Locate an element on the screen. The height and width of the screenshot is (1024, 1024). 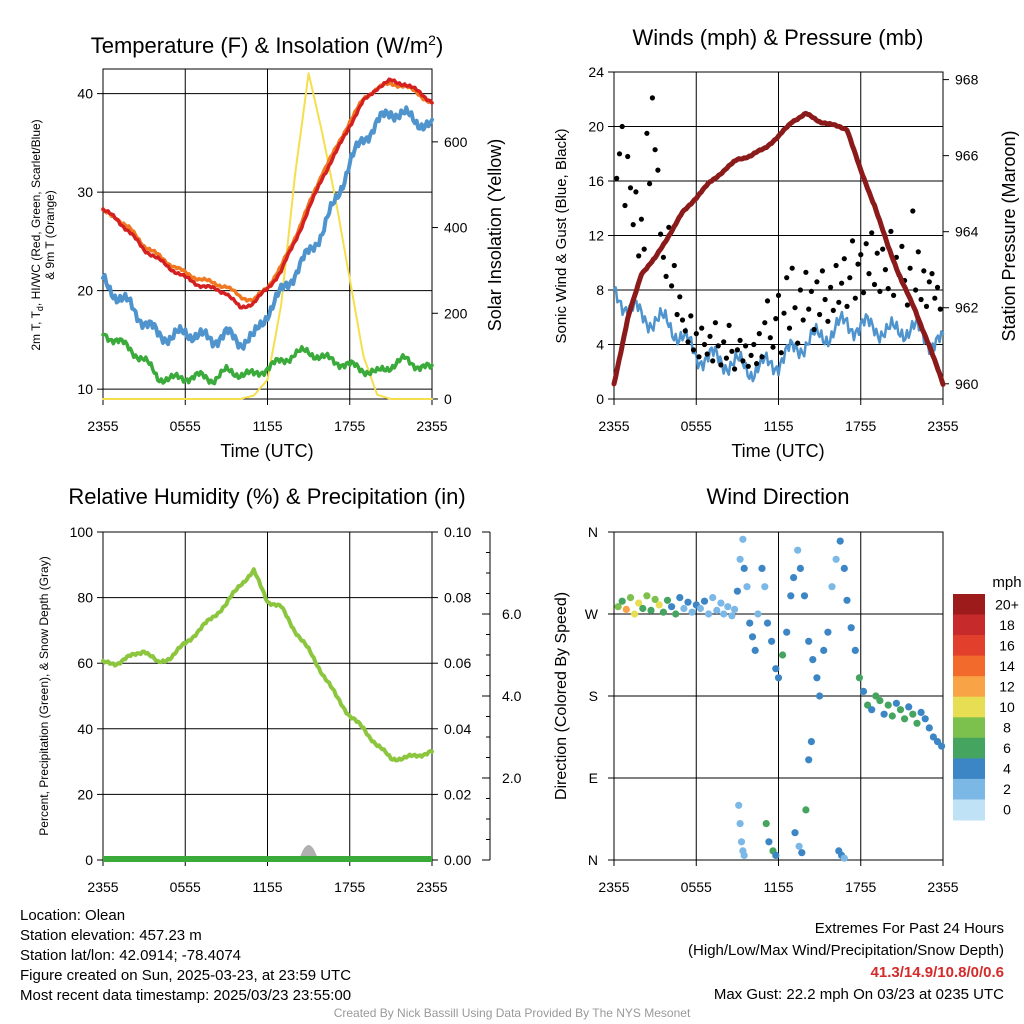
extremes-values: 41.3/14.9/10.8/0/0.6 is located at coordinates (937, 972).